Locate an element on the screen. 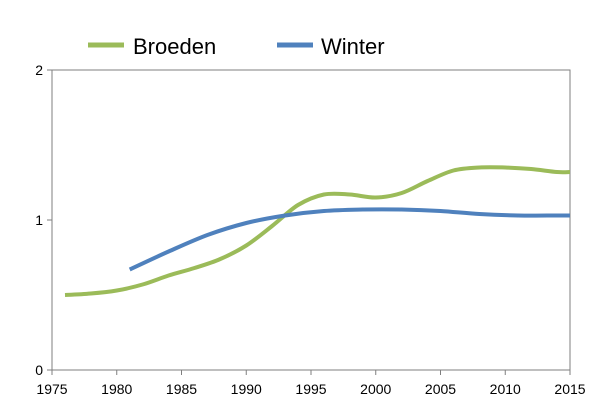 The image size is (600, 405). y-tick-label: 1 is located at coordinates (39, 220).